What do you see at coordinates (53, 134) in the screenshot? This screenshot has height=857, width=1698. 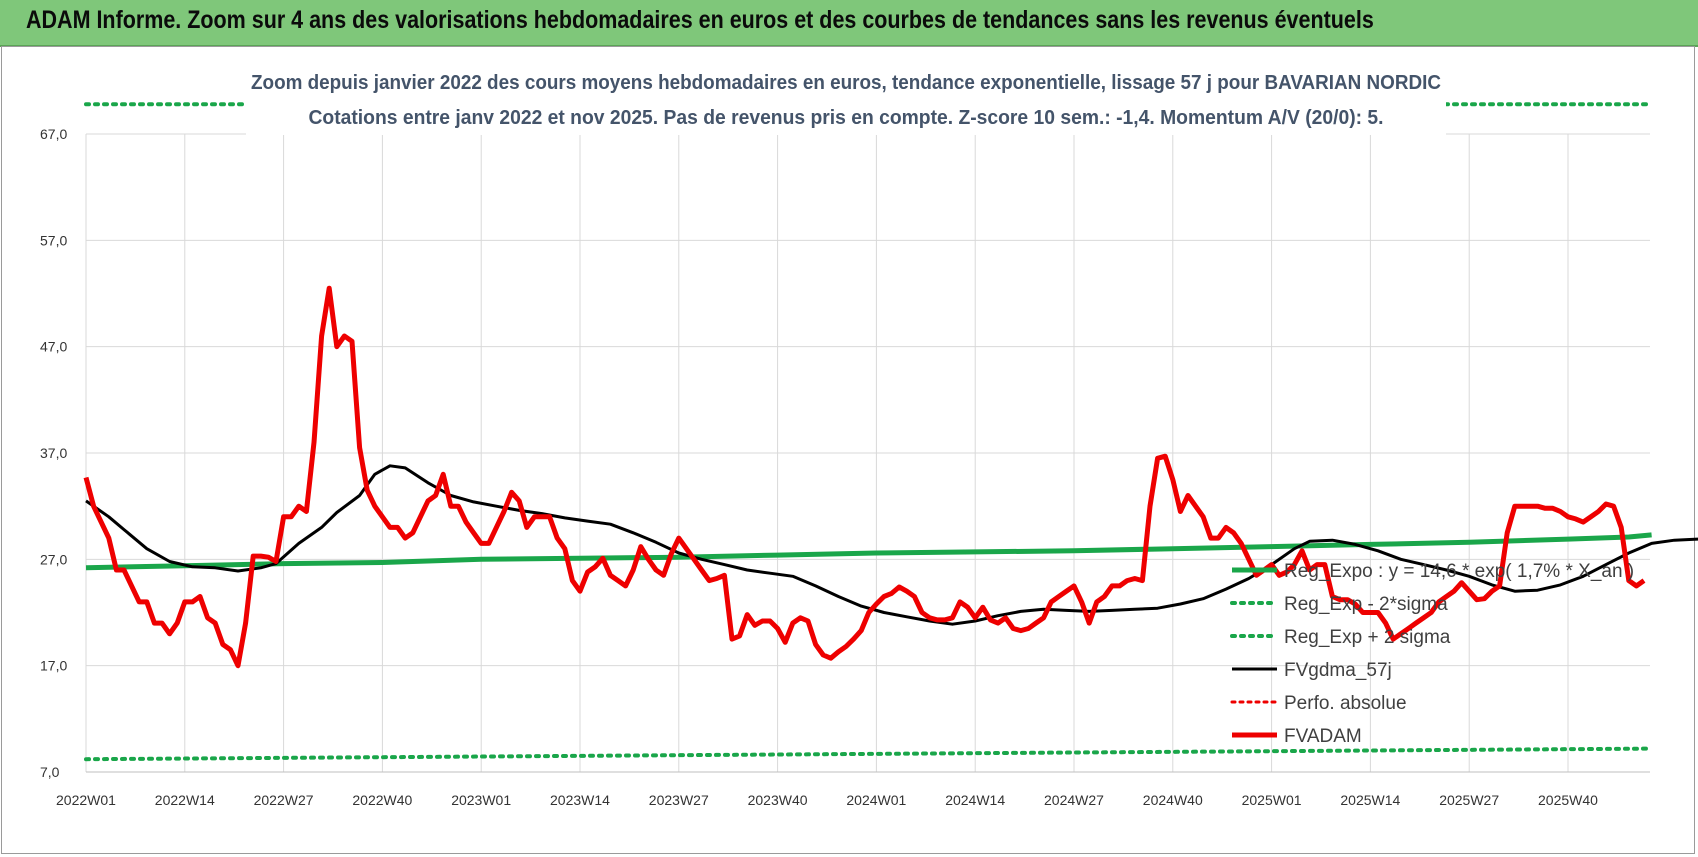 I see `y-tick-label: 67,0` at bounding box center [53, 134].